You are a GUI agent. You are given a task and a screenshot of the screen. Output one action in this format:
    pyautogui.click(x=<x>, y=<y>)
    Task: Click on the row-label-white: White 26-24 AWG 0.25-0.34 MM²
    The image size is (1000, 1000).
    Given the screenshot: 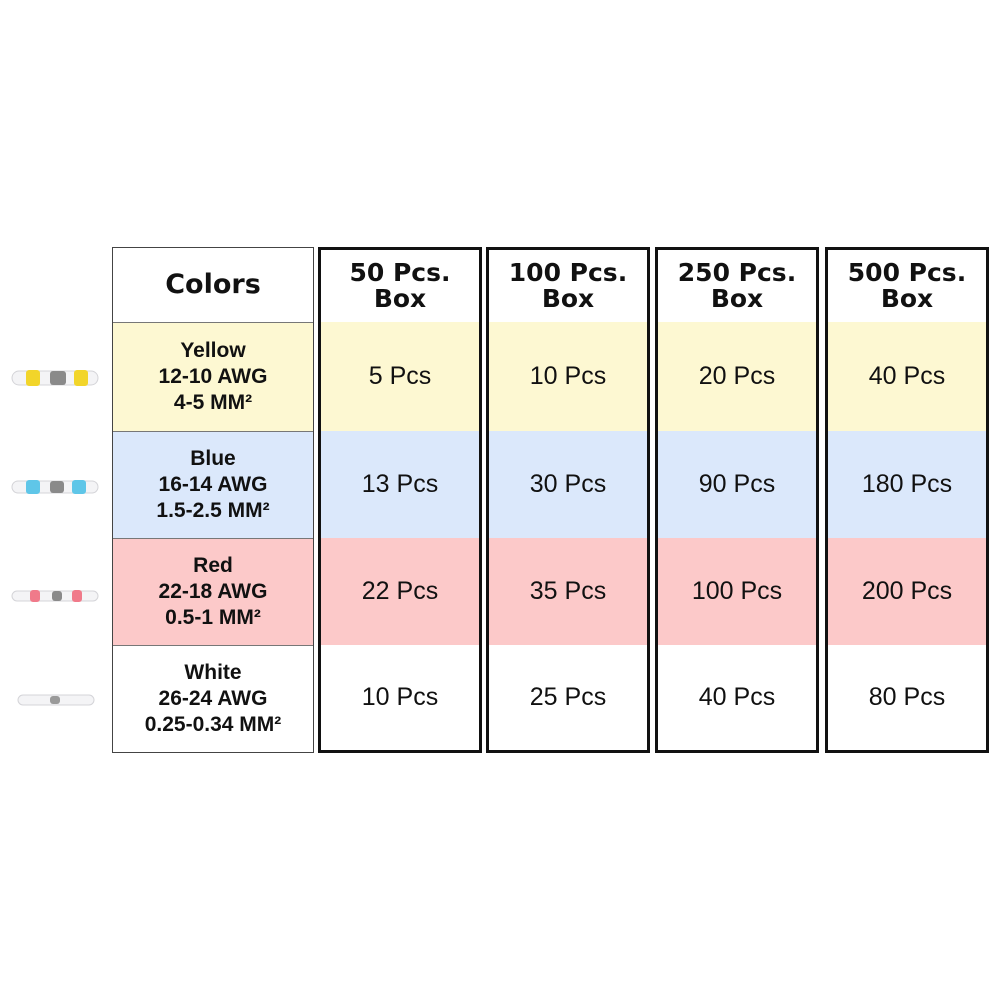 What is the action you would take?
    pyautogui.click(x=213, y=699)
    